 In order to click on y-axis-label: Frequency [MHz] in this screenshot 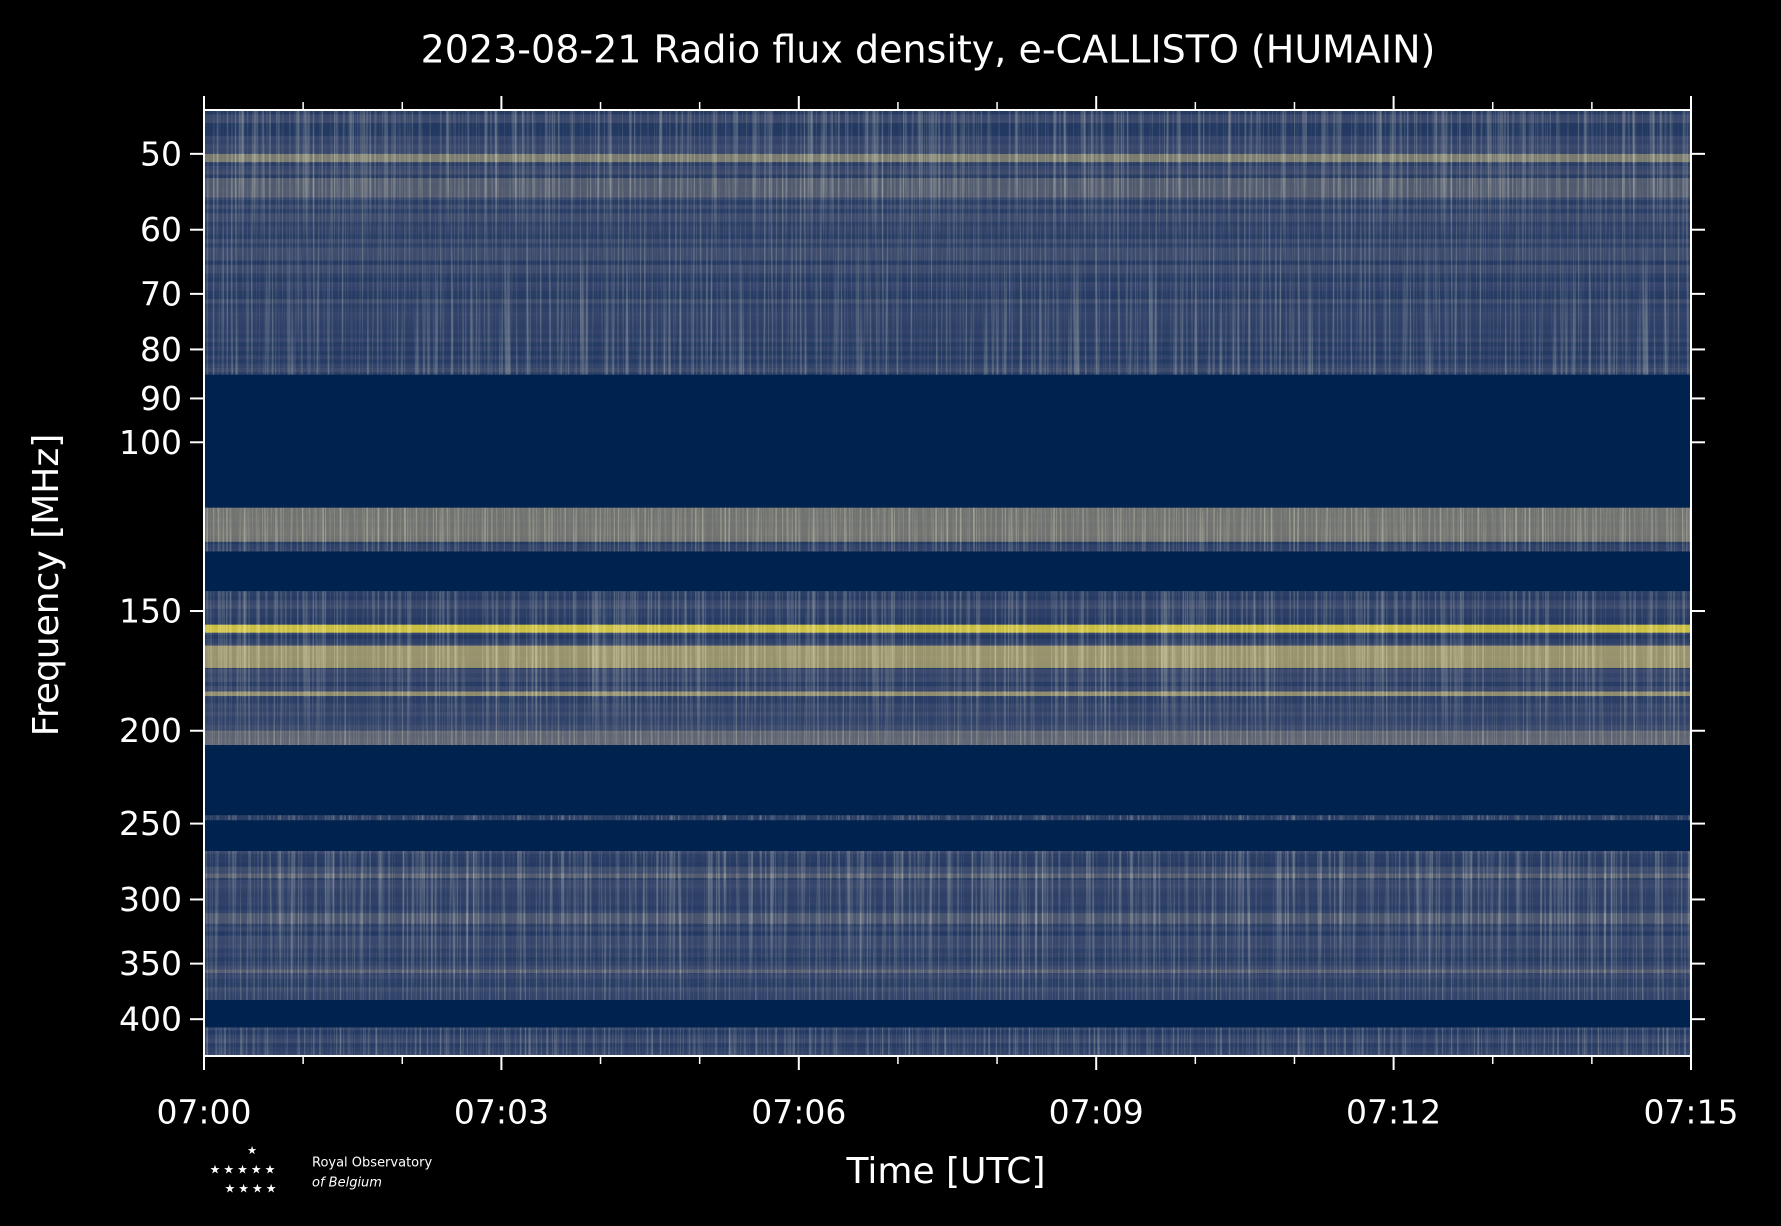, I will do `click(46, 585)`.